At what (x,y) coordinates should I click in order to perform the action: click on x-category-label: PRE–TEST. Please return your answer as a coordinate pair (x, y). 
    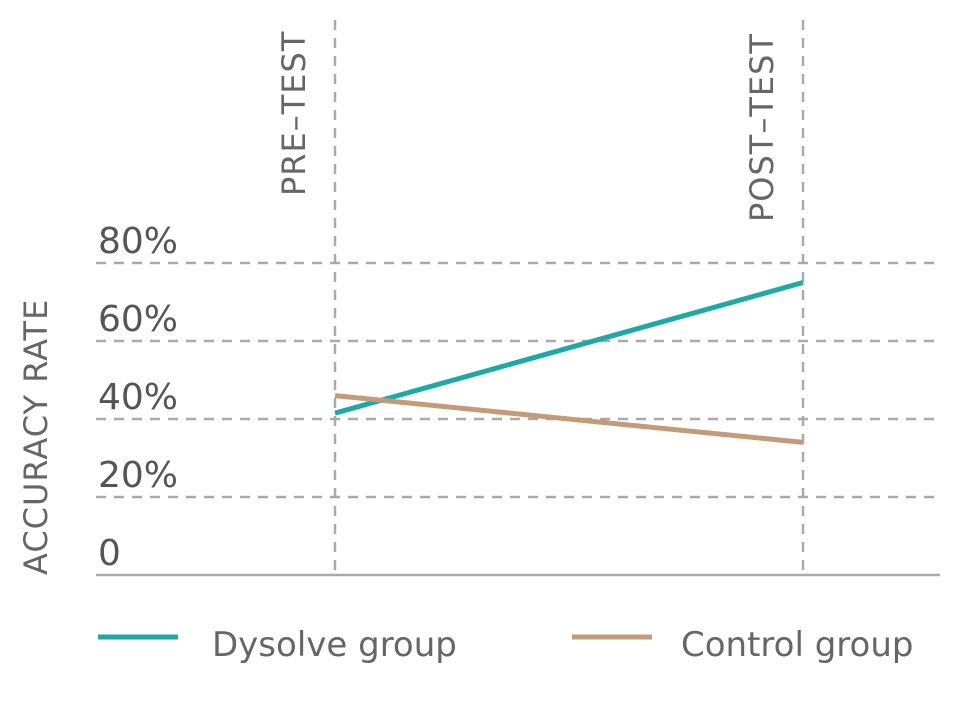
    Looking at the image, I should click on (294, 113).